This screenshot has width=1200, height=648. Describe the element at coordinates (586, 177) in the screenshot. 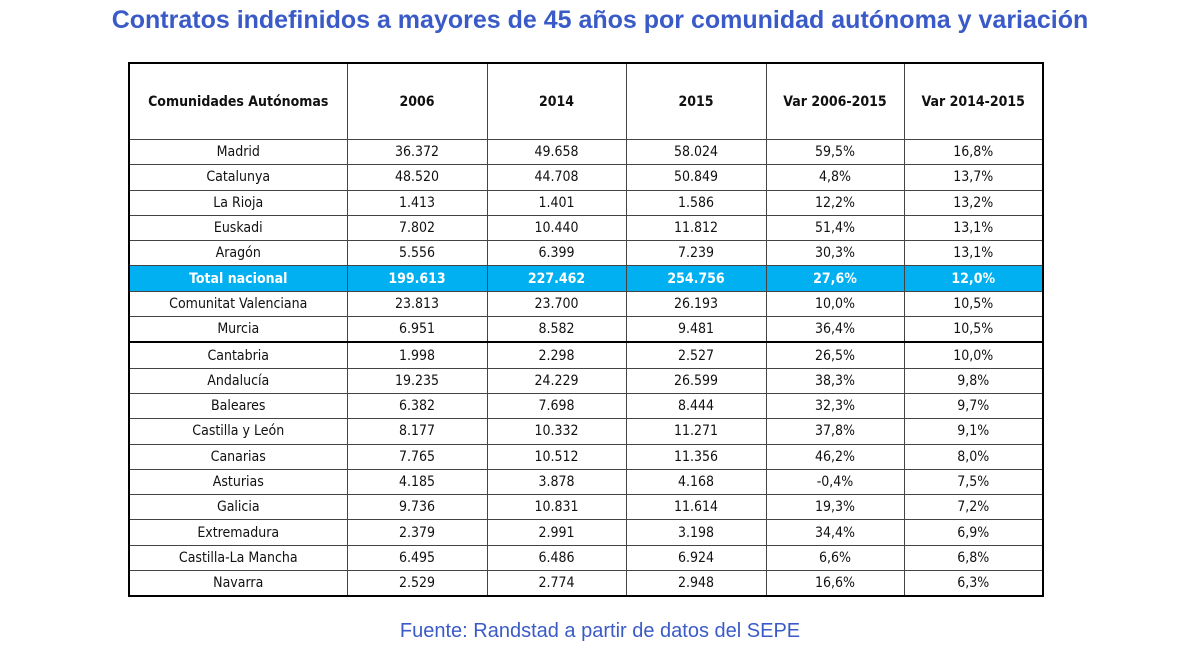

I see `table-row: Catalunya 48.520 44.708 50.849 4,8% 13,7%` at that location.